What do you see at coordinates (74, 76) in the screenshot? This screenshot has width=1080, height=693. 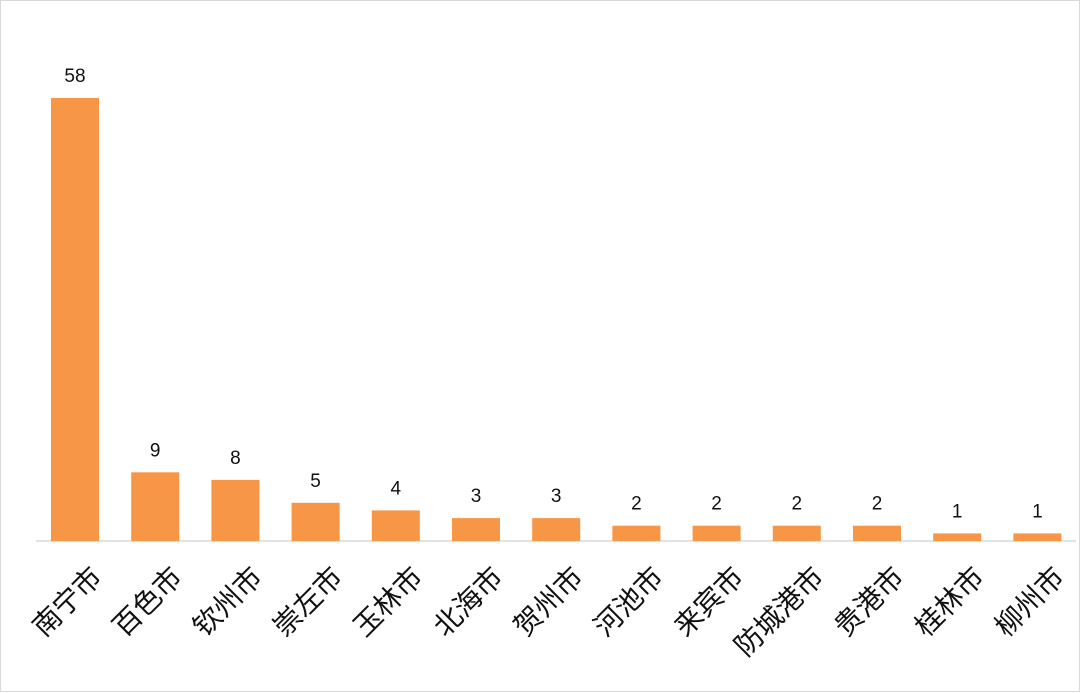 I see `data-label-0: 58` at bounding box center [74, 76].